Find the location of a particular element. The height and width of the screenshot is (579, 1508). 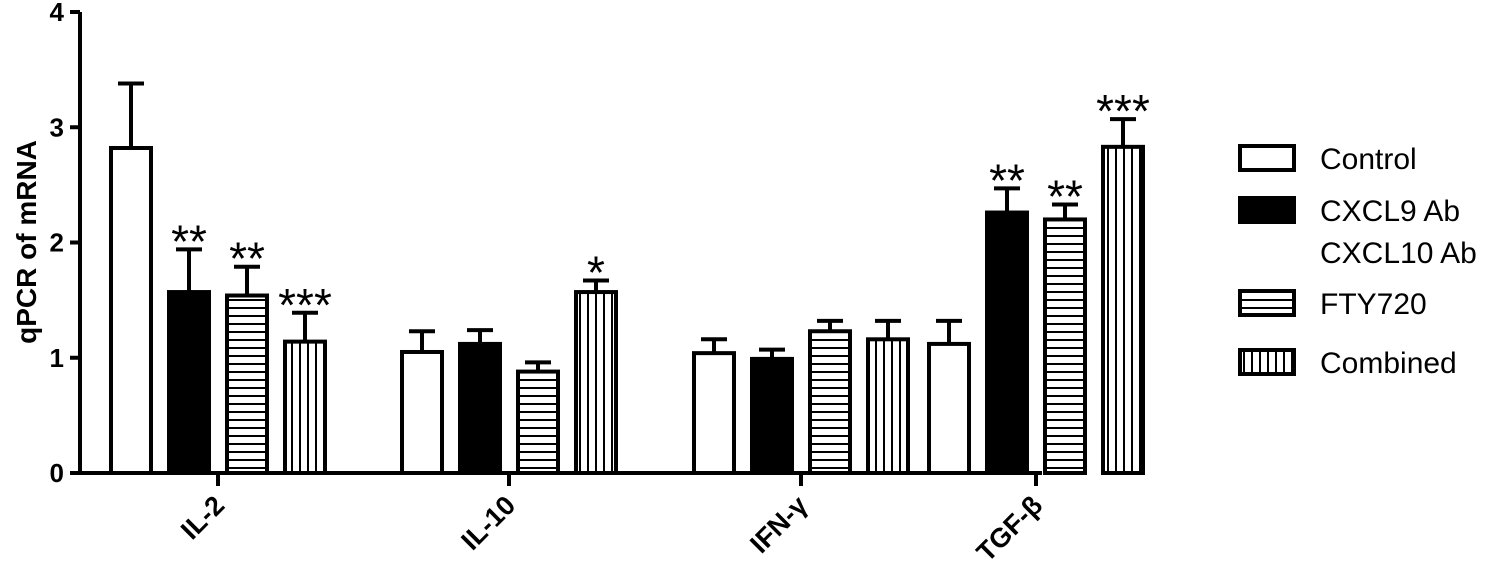

legend-label: FTY720 is located at coordinates (1373, 304).